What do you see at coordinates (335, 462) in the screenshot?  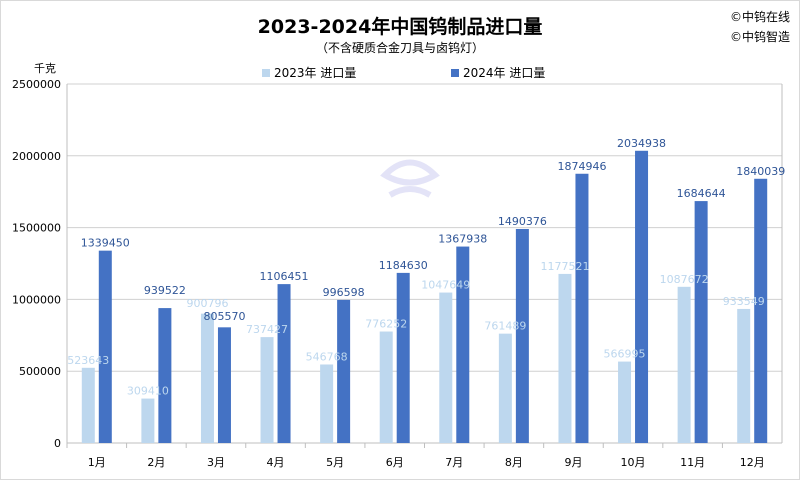 I see `x-tick-label: 5月` at bounding box center [335, 462].